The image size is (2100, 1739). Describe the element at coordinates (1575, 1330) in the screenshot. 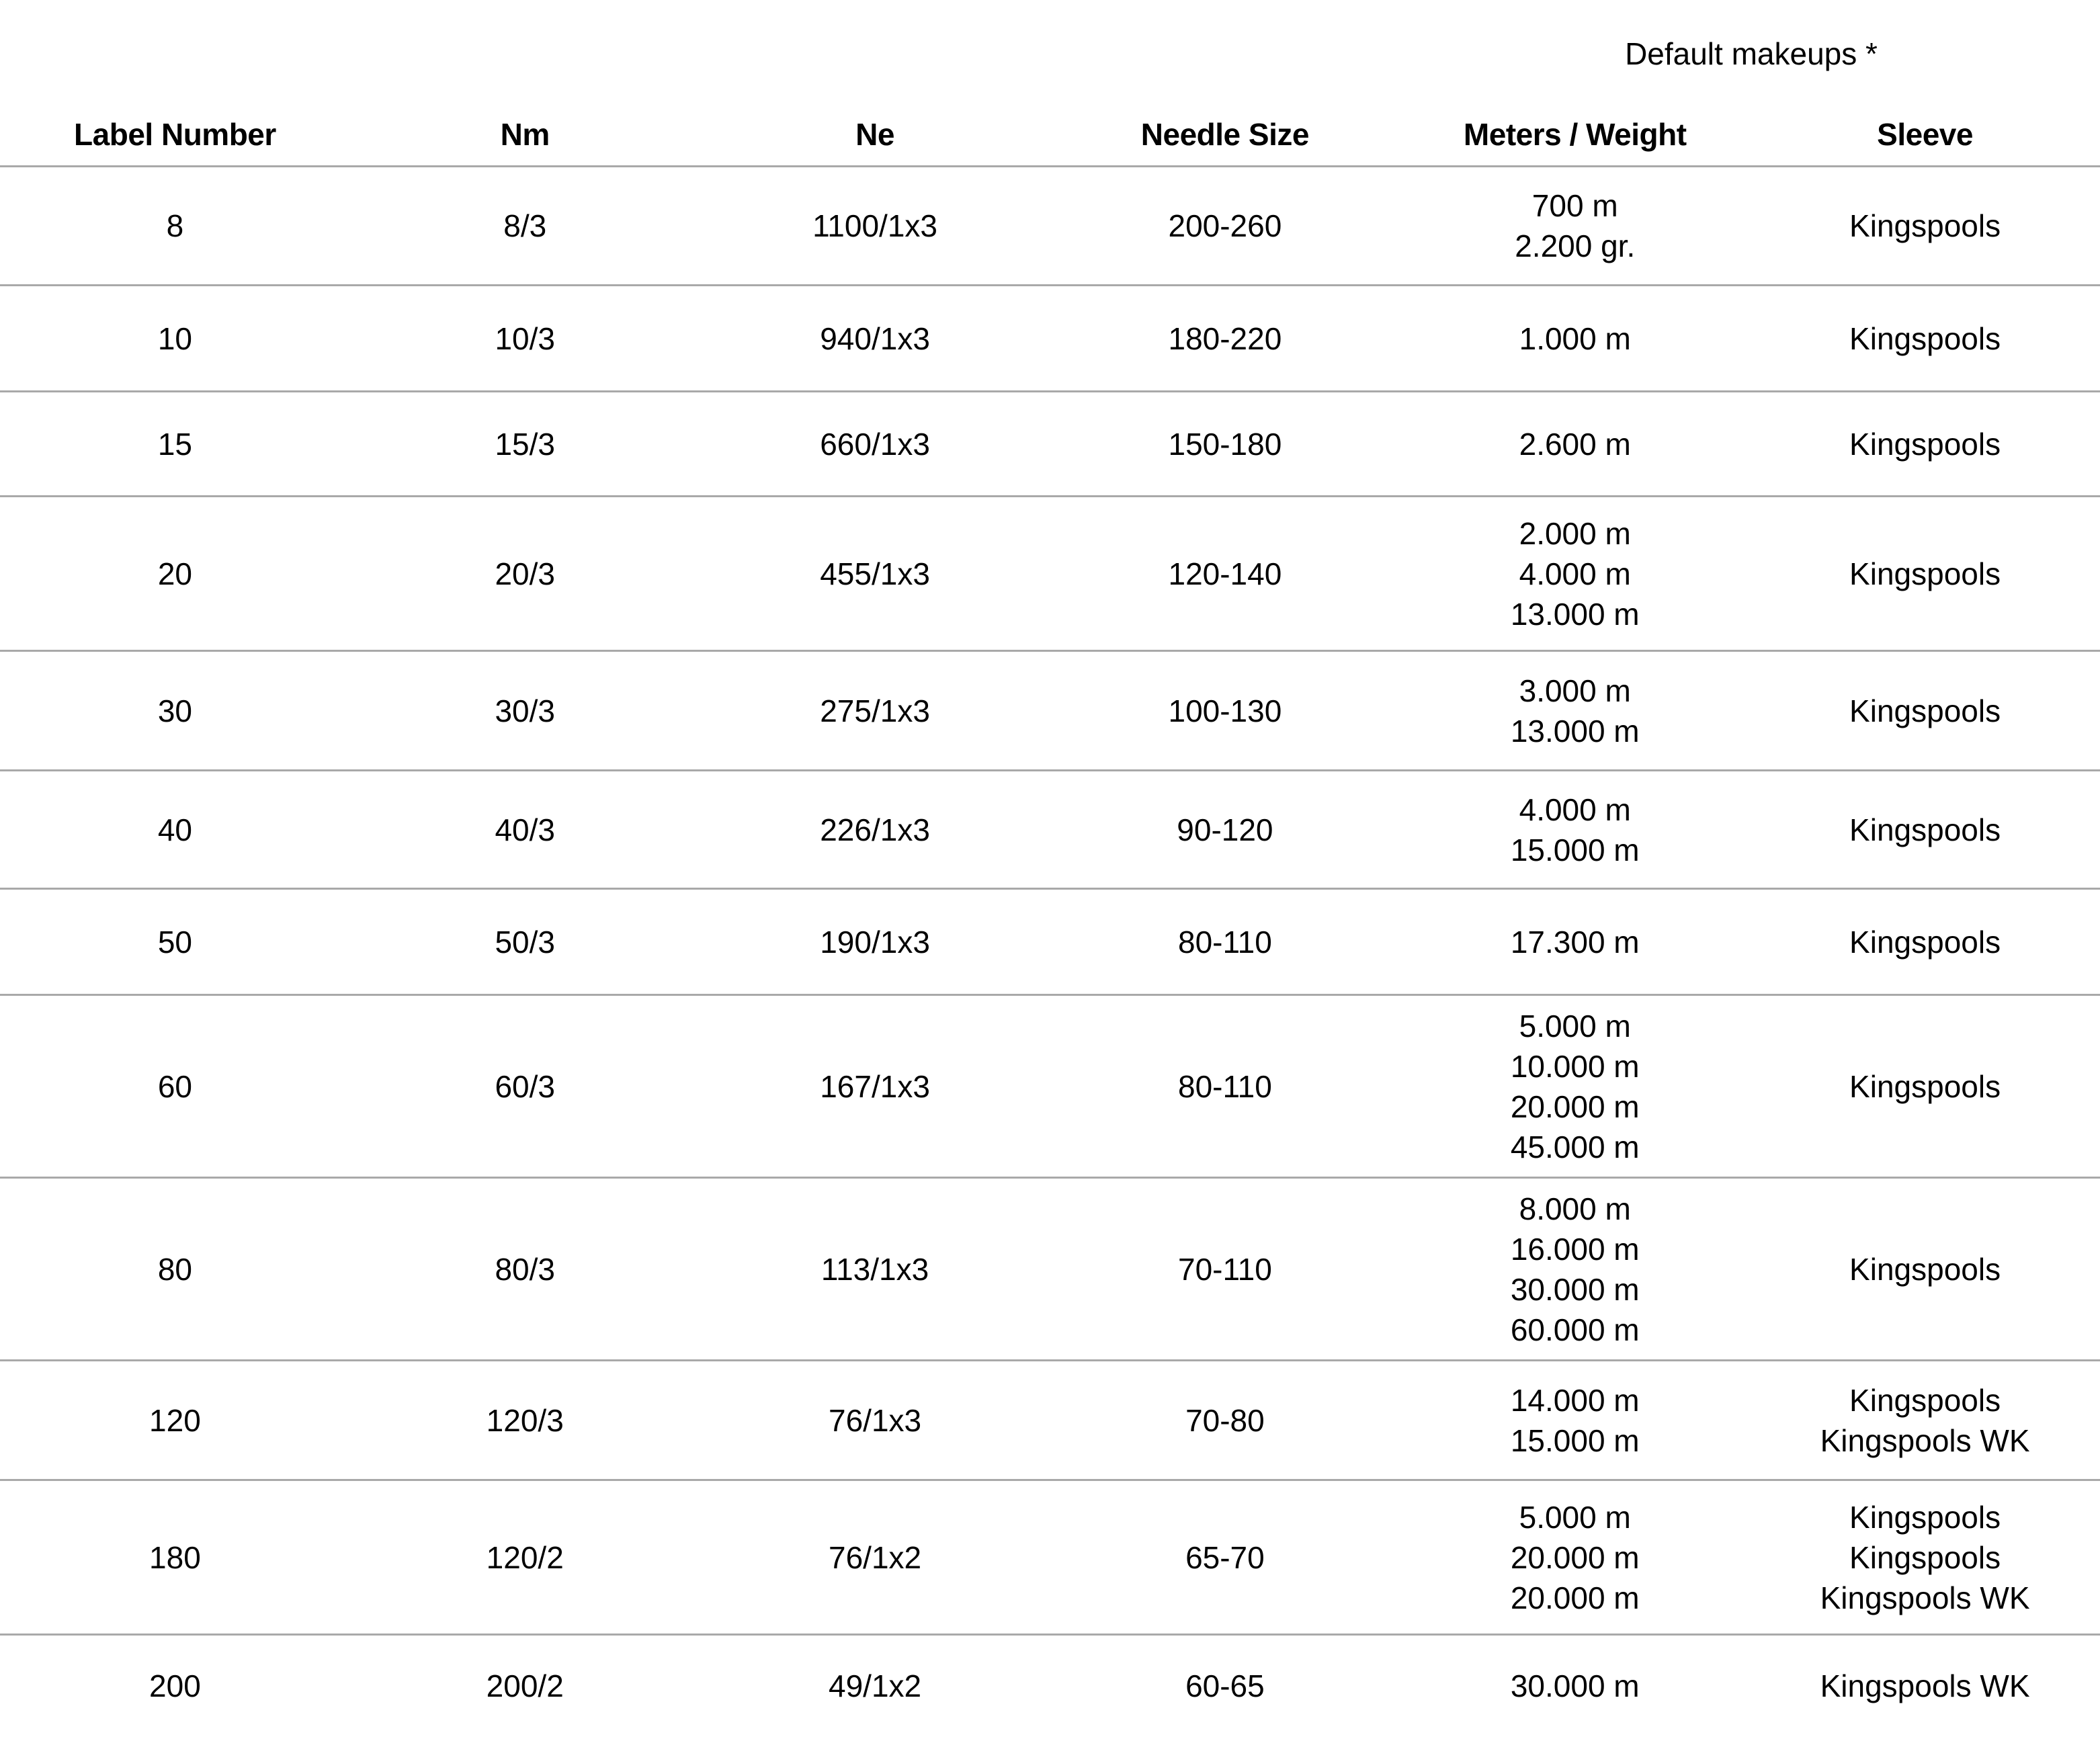

I see `cell-meters-weight-line: 60.000 m` at that location.